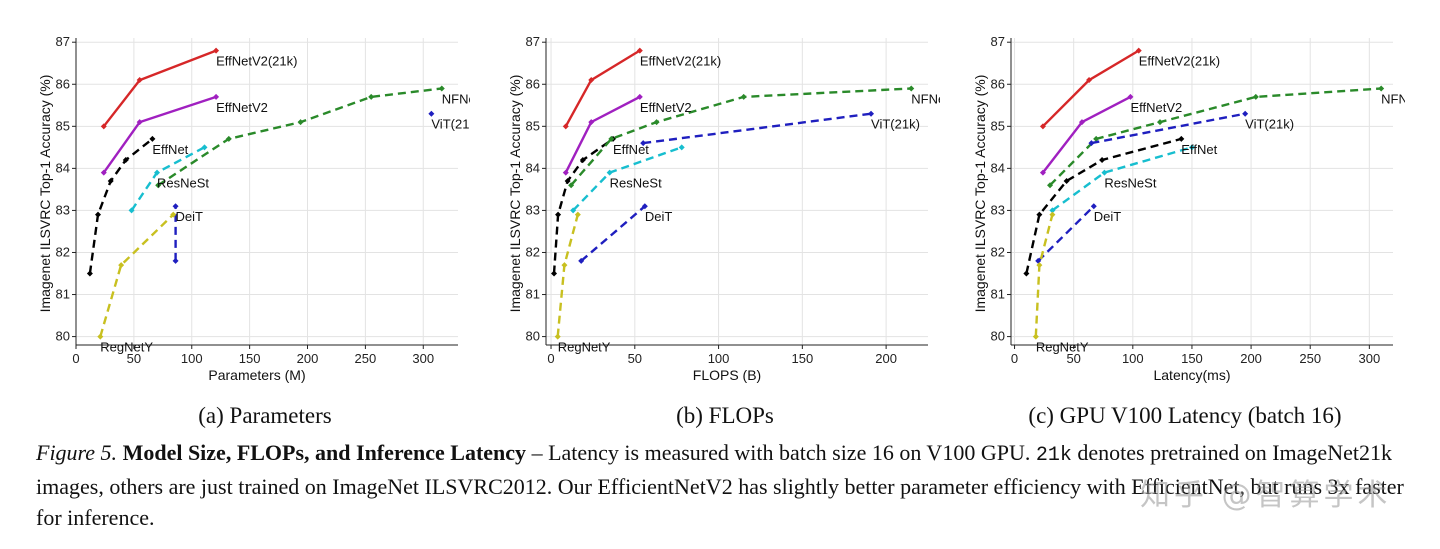  Describe the element at coordinates (242, 107) in the screenshot. I see `series-label: EffNetV2` at that location.